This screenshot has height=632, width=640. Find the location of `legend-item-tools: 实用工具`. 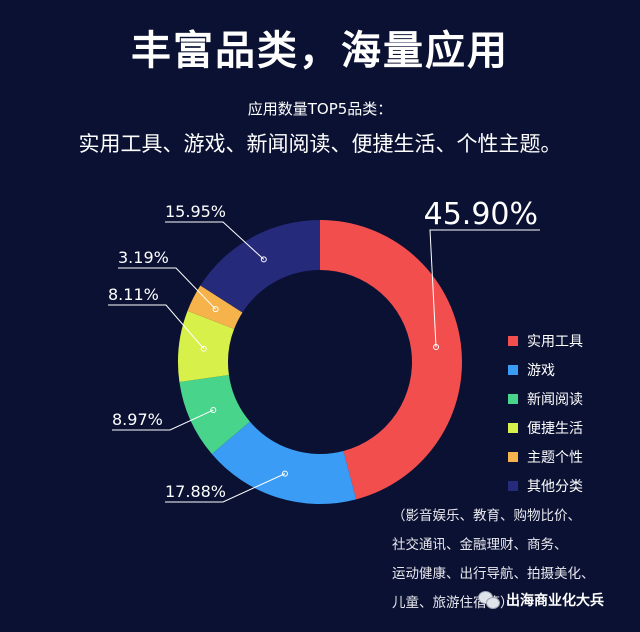

legend-item-tools: 实用工具 is located at coordinates (545, 340).